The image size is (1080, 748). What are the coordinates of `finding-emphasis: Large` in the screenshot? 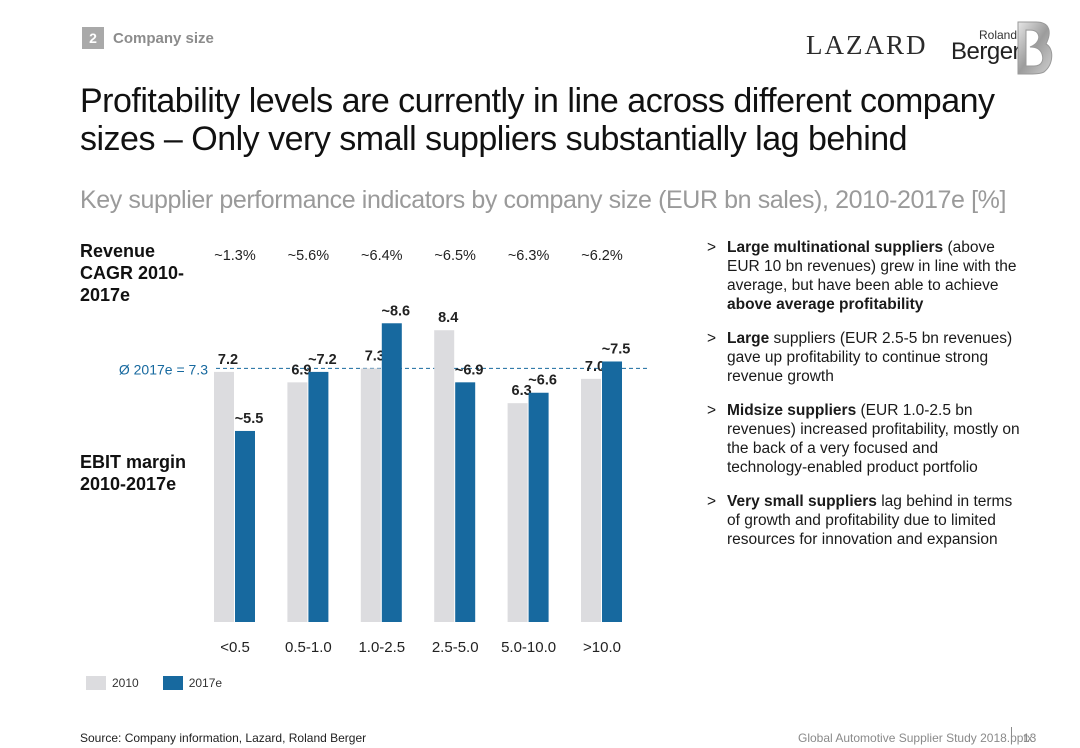 It's located at (748, 338).